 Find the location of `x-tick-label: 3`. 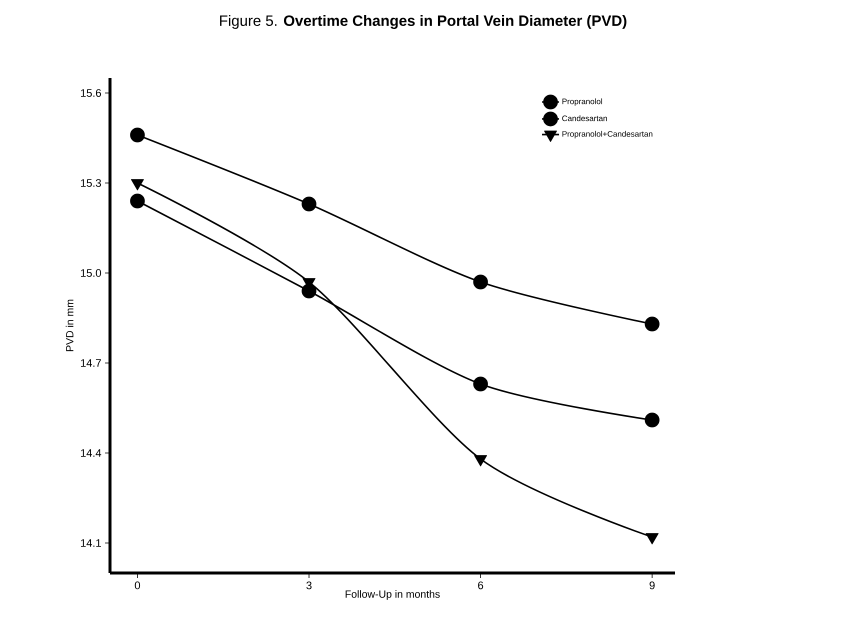

x-tick-label: 3 is located at coordinates (309, 586).